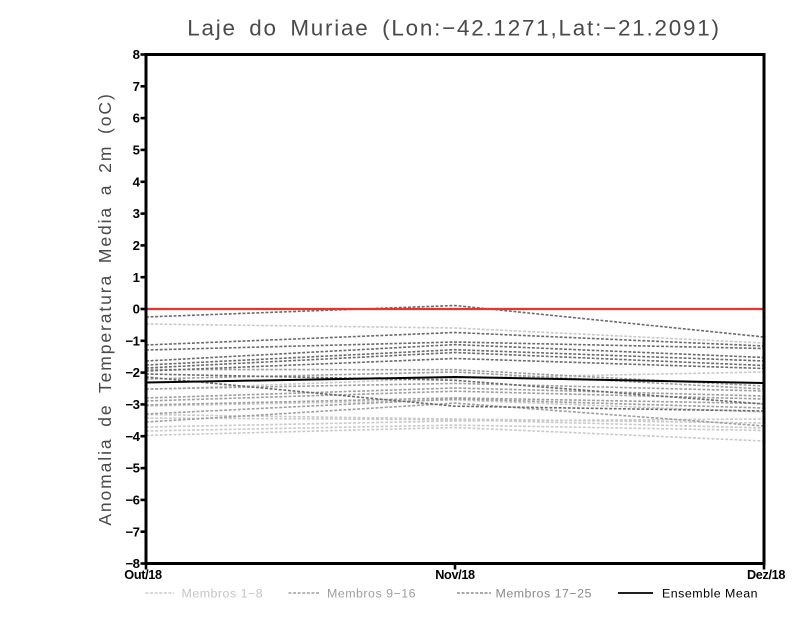  What do you see at coordinates (766, 575) in the screenshot?
I see `svg-text: Dez/18` at bounding box center [766, 575].